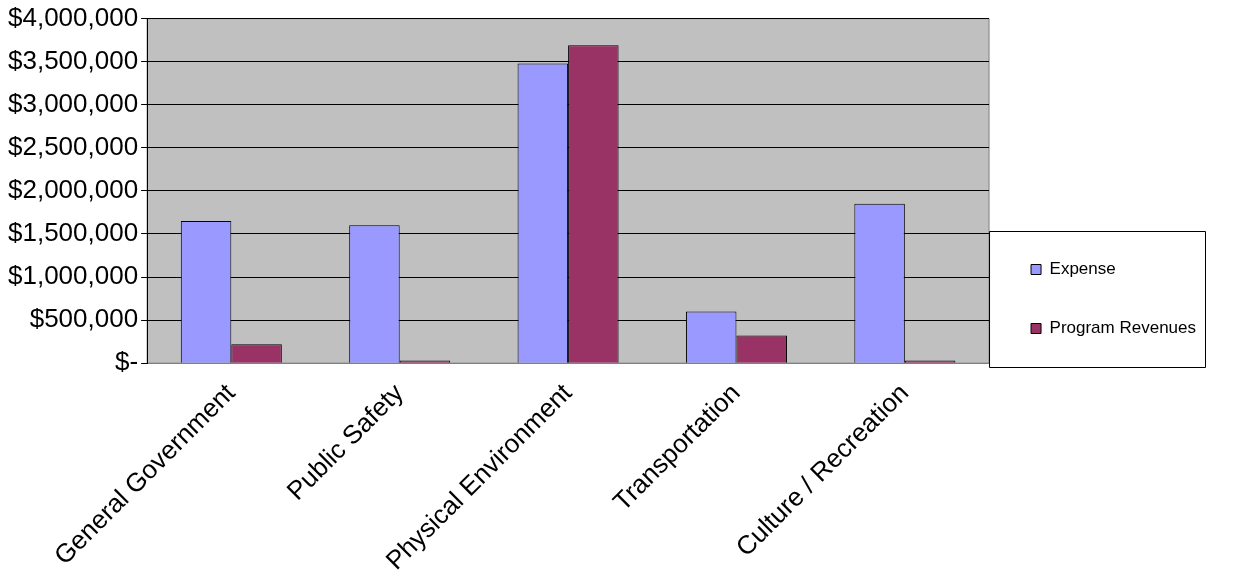  I want to click on y-tick-label: $4,000,000, so click(73, 16).